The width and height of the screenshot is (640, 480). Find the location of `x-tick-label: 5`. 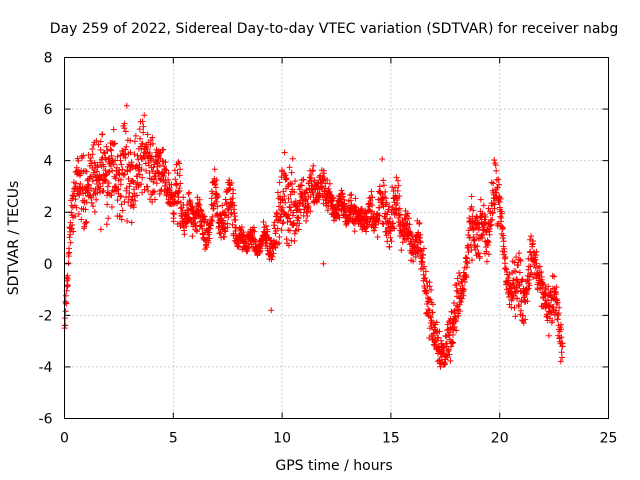

x-tick-label: 5 is located at coordinates (173, 439).